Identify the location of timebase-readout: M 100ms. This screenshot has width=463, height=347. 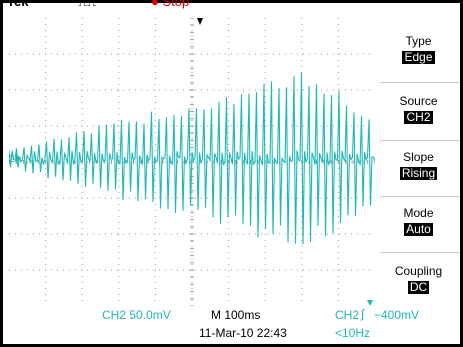
(236, 315).